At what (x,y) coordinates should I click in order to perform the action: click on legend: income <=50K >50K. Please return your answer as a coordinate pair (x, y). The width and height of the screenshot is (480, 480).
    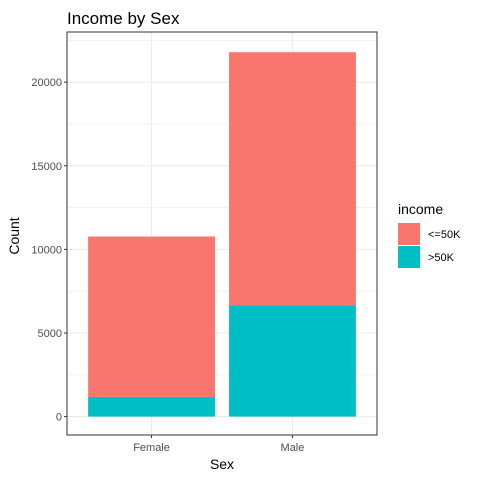
    Looking at the image, I should click on (429, 234).